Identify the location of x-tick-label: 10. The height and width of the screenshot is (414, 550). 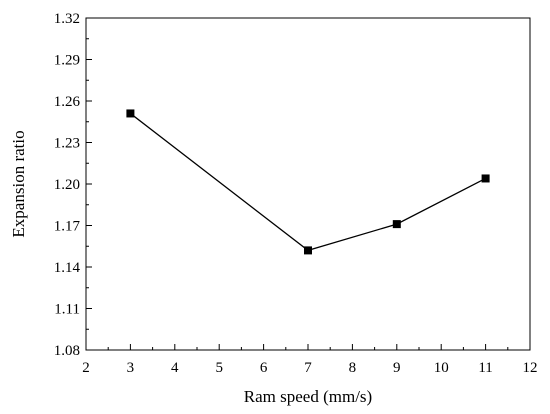
(441, 368).